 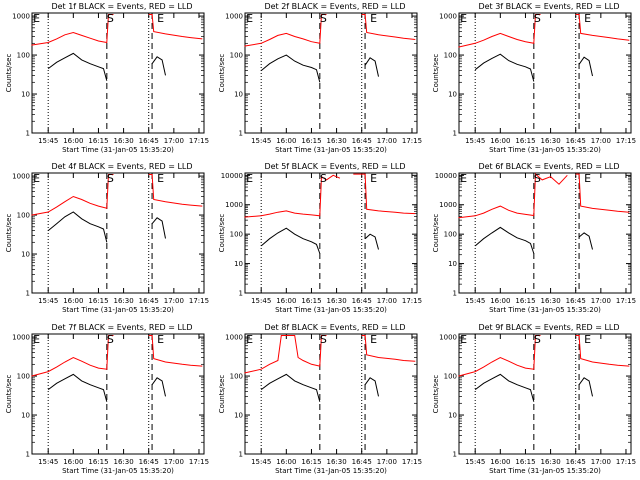 What do you see at coordinates (121, 6) in the screenshot?
I see `chart-title: Det 1f BLACK = Events, RED = LLD` at bounding box center [121, 6].